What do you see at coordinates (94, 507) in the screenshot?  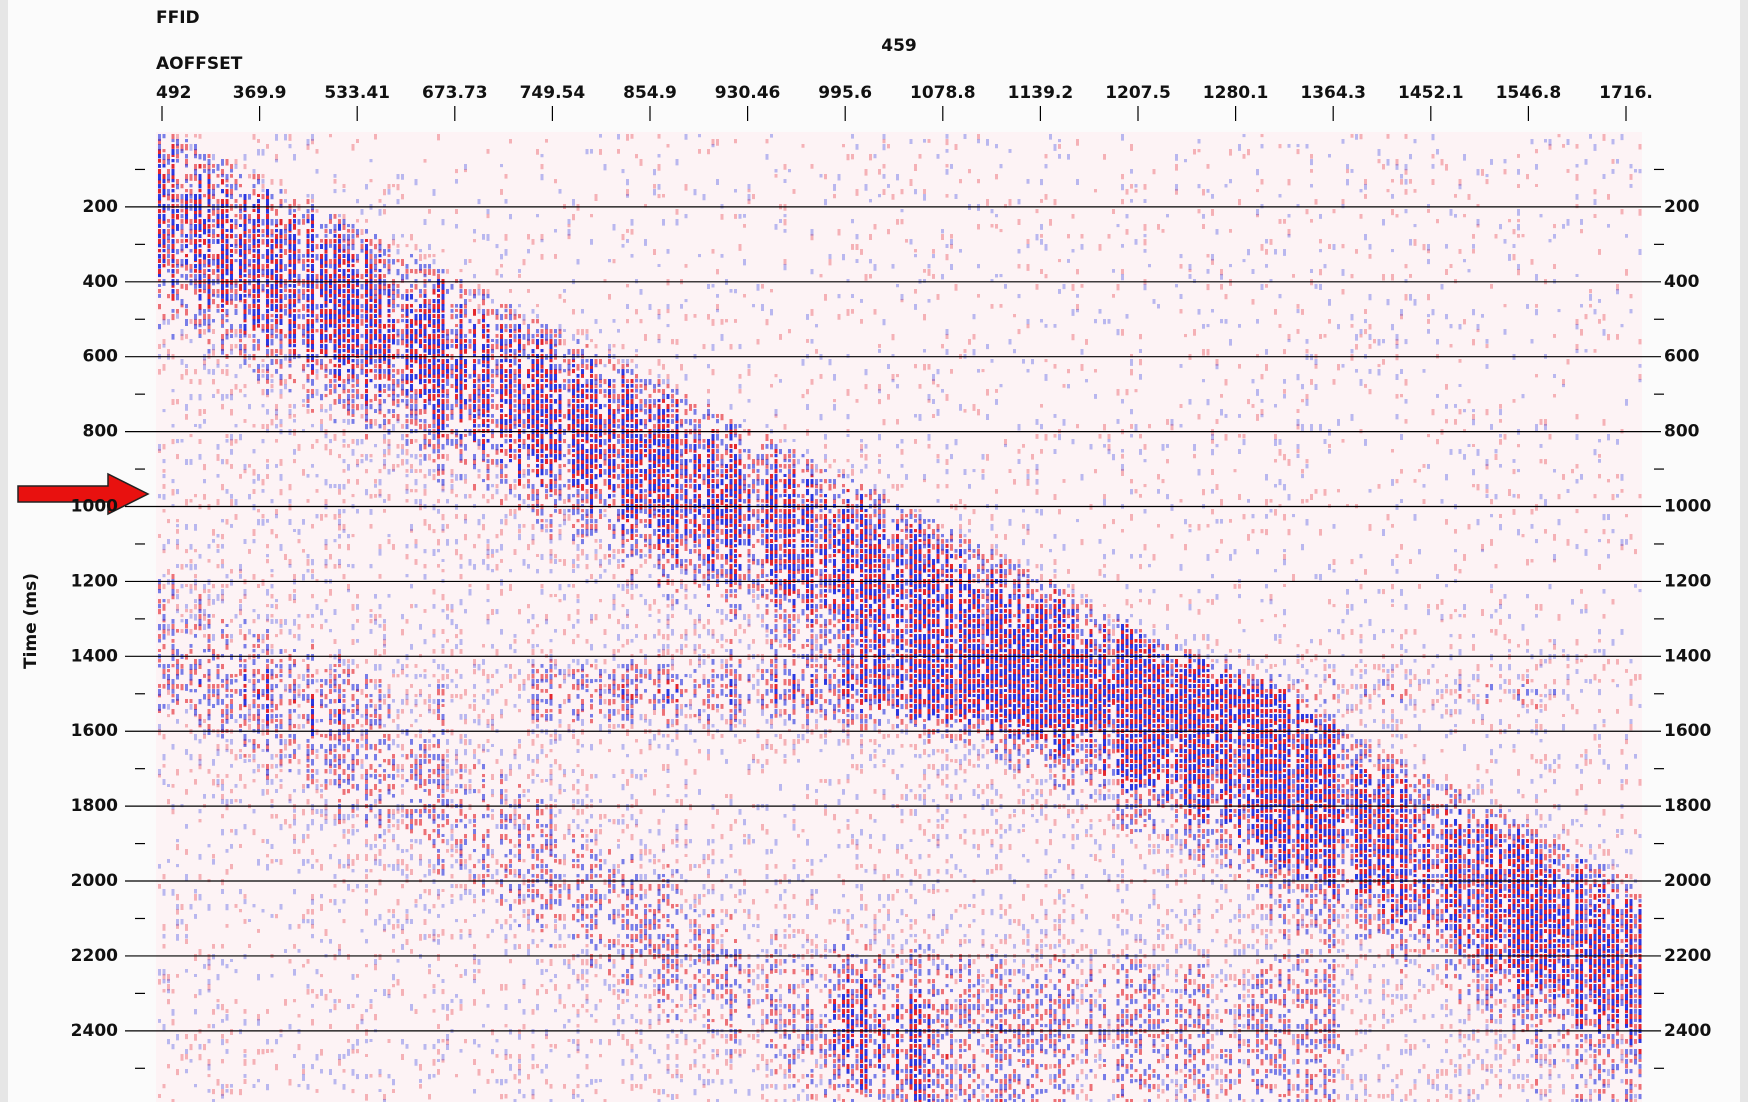 I see `y-tick-label: 1000` at bounding box center [94, 507].